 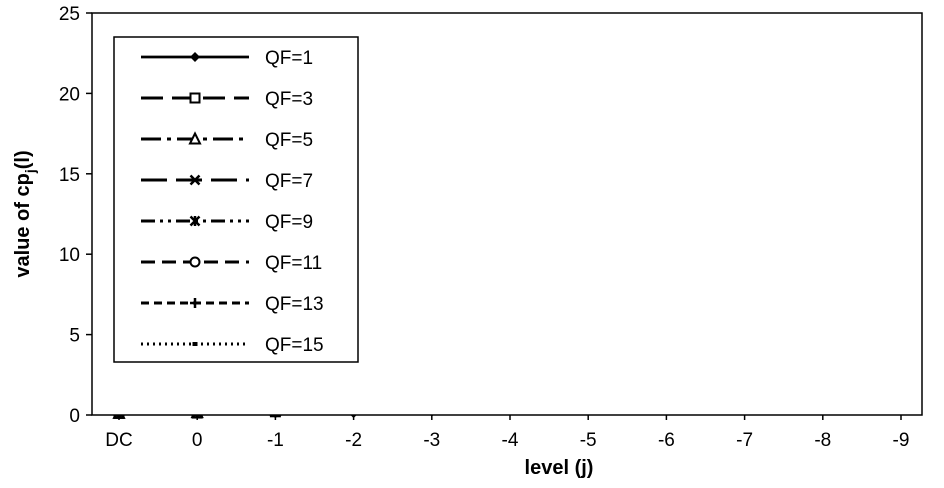 I want to click on x-tick-label: -7, so click(x=744, y=440).